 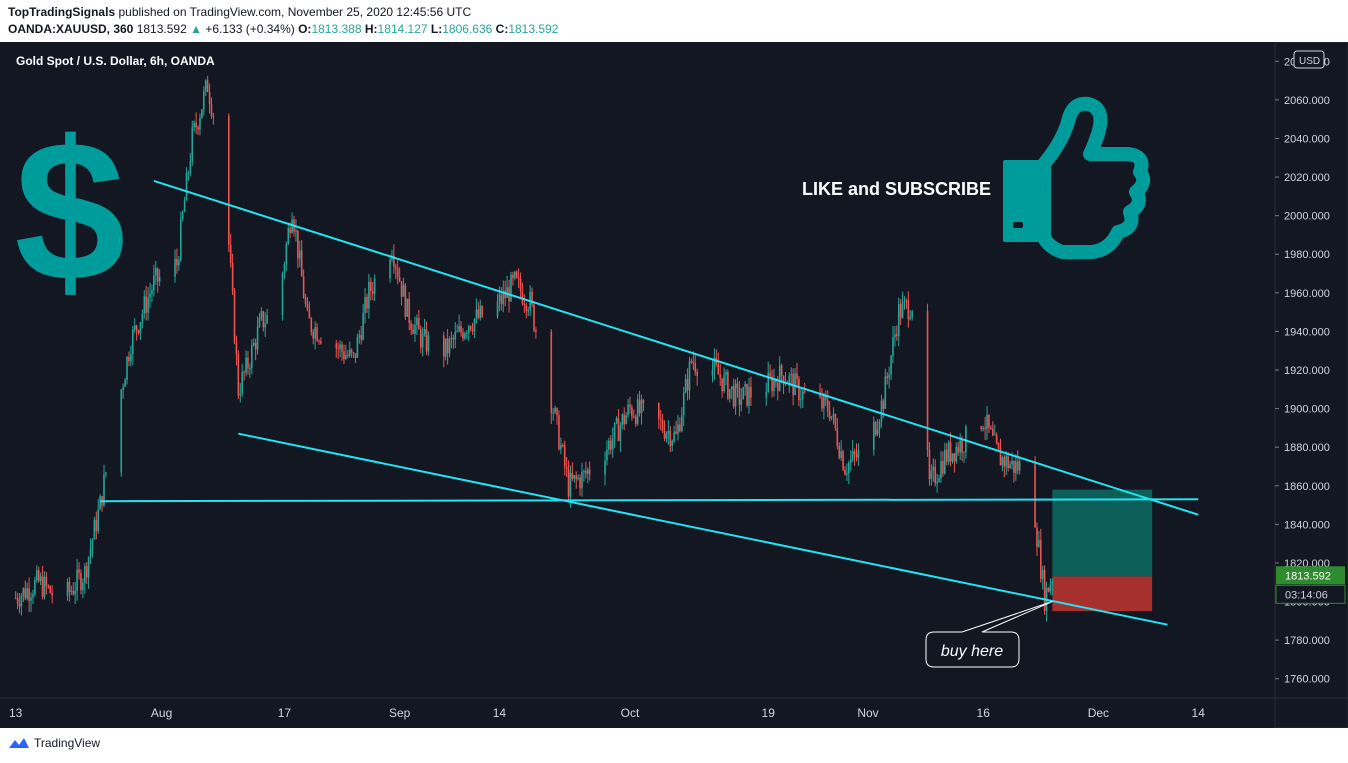 I want to click on tradingview-logo-icon, so click(x=19, y=743).